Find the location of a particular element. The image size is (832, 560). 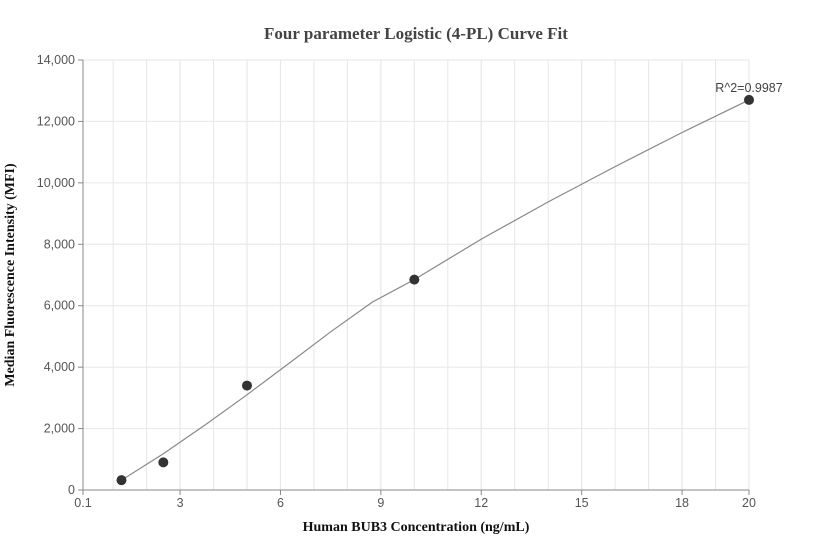

y-tick-label: 2,000 is located at coordinates (59, 429).